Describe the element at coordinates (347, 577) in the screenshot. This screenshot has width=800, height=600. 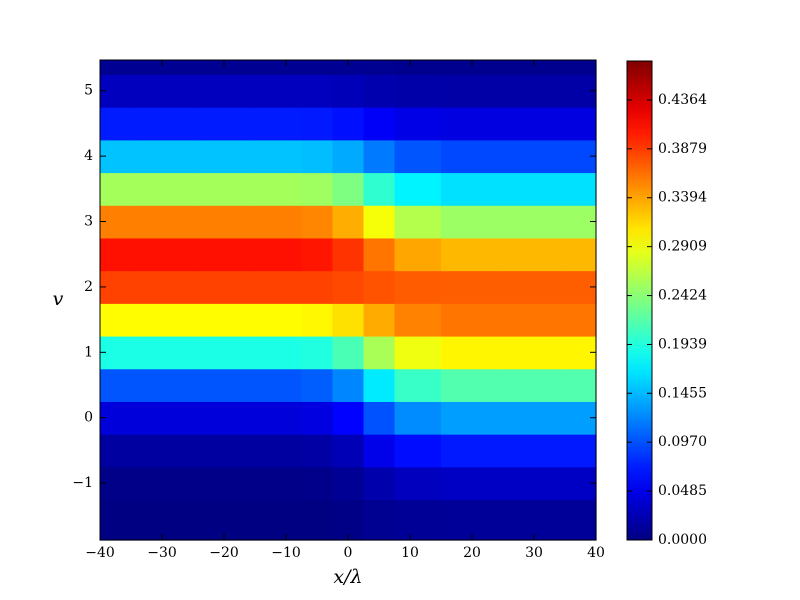
I see `x-axis-label: x/λ` at that location.